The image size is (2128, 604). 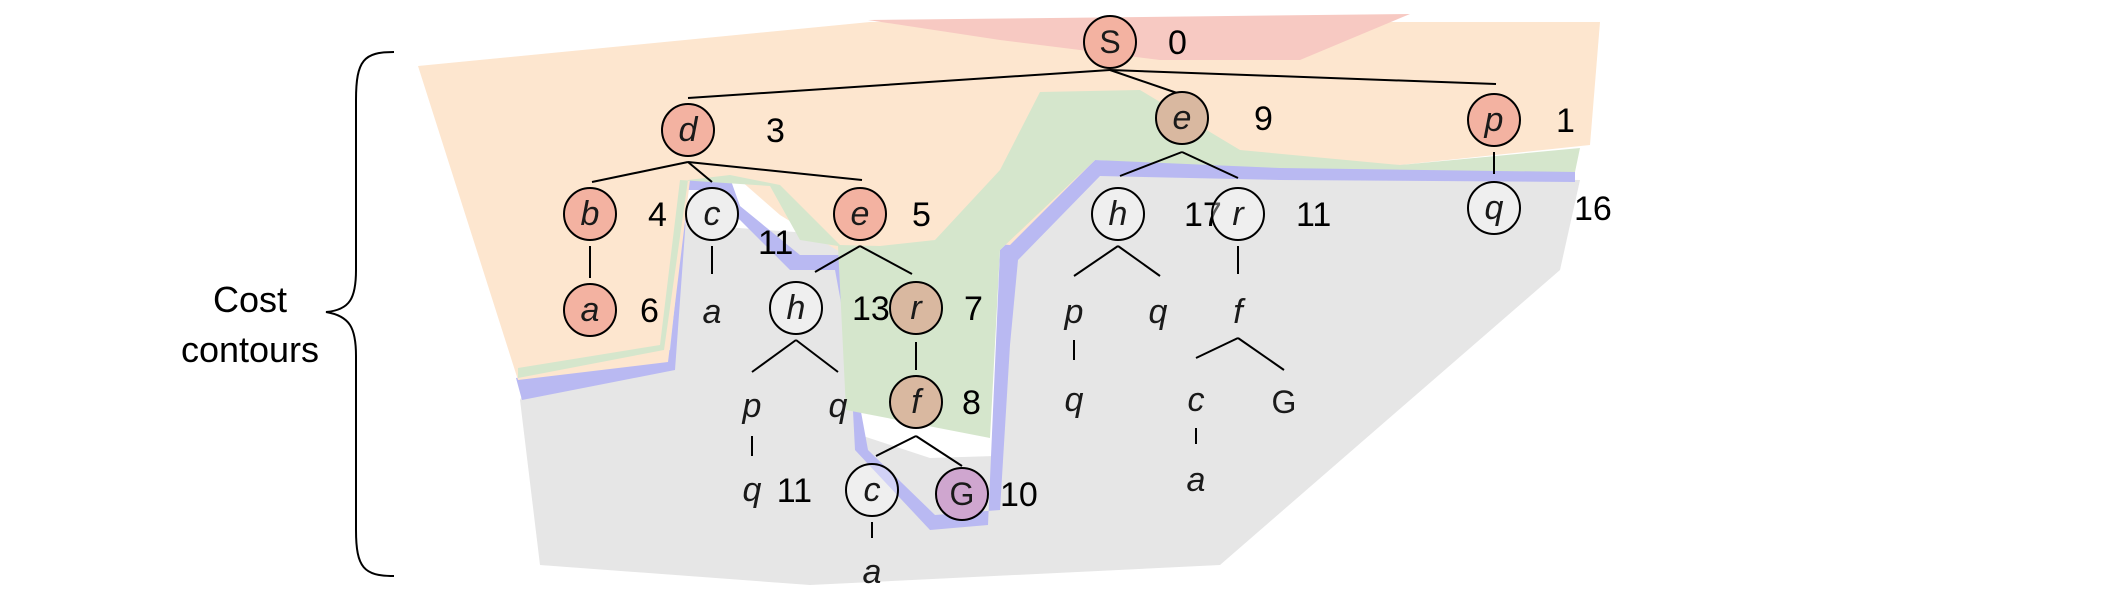 I want to click on edge-f-g, so click(x=1261, y=354).